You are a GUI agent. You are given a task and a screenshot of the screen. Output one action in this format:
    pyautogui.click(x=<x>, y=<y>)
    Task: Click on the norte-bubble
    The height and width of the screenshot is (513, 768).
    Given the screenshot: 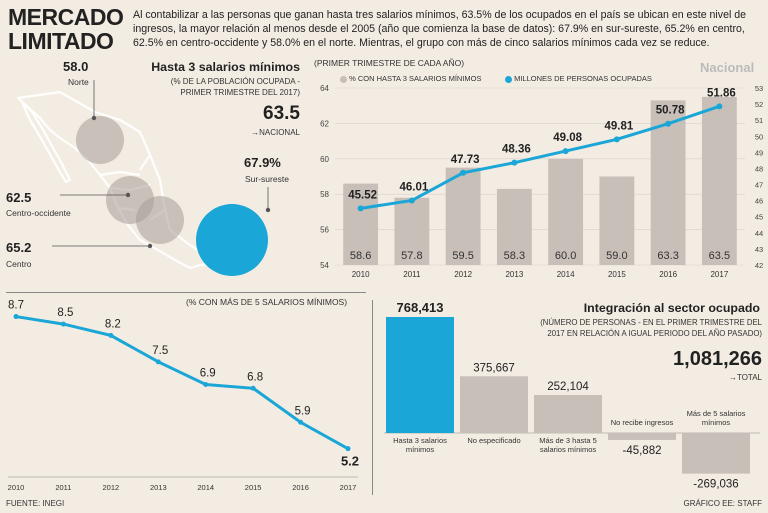 What is the action you would take?
    pyautogui.click(x=100, y=140)
    